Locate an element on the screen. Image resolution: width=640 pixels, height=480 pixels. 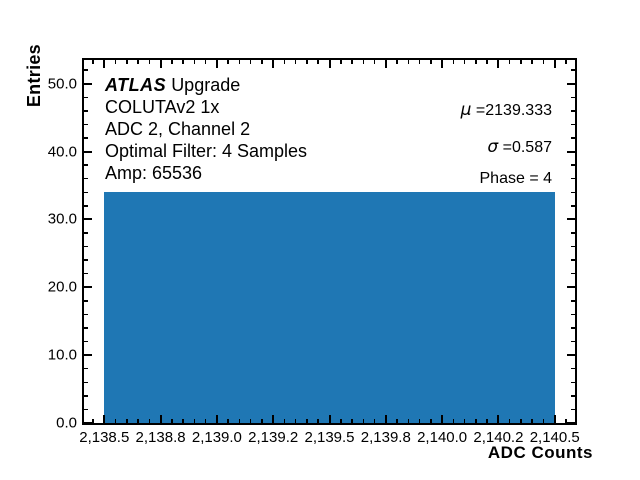
stat-value: =2139.333 is located at coordinates (511, 110).